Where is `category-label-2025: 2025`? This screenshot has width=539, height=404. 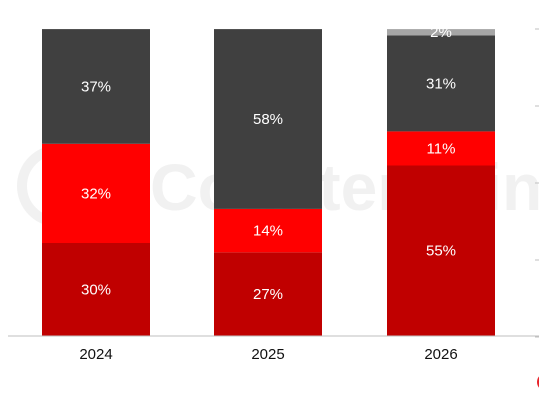 category-label-2025: 2025 is located at coordinates (267, 354).